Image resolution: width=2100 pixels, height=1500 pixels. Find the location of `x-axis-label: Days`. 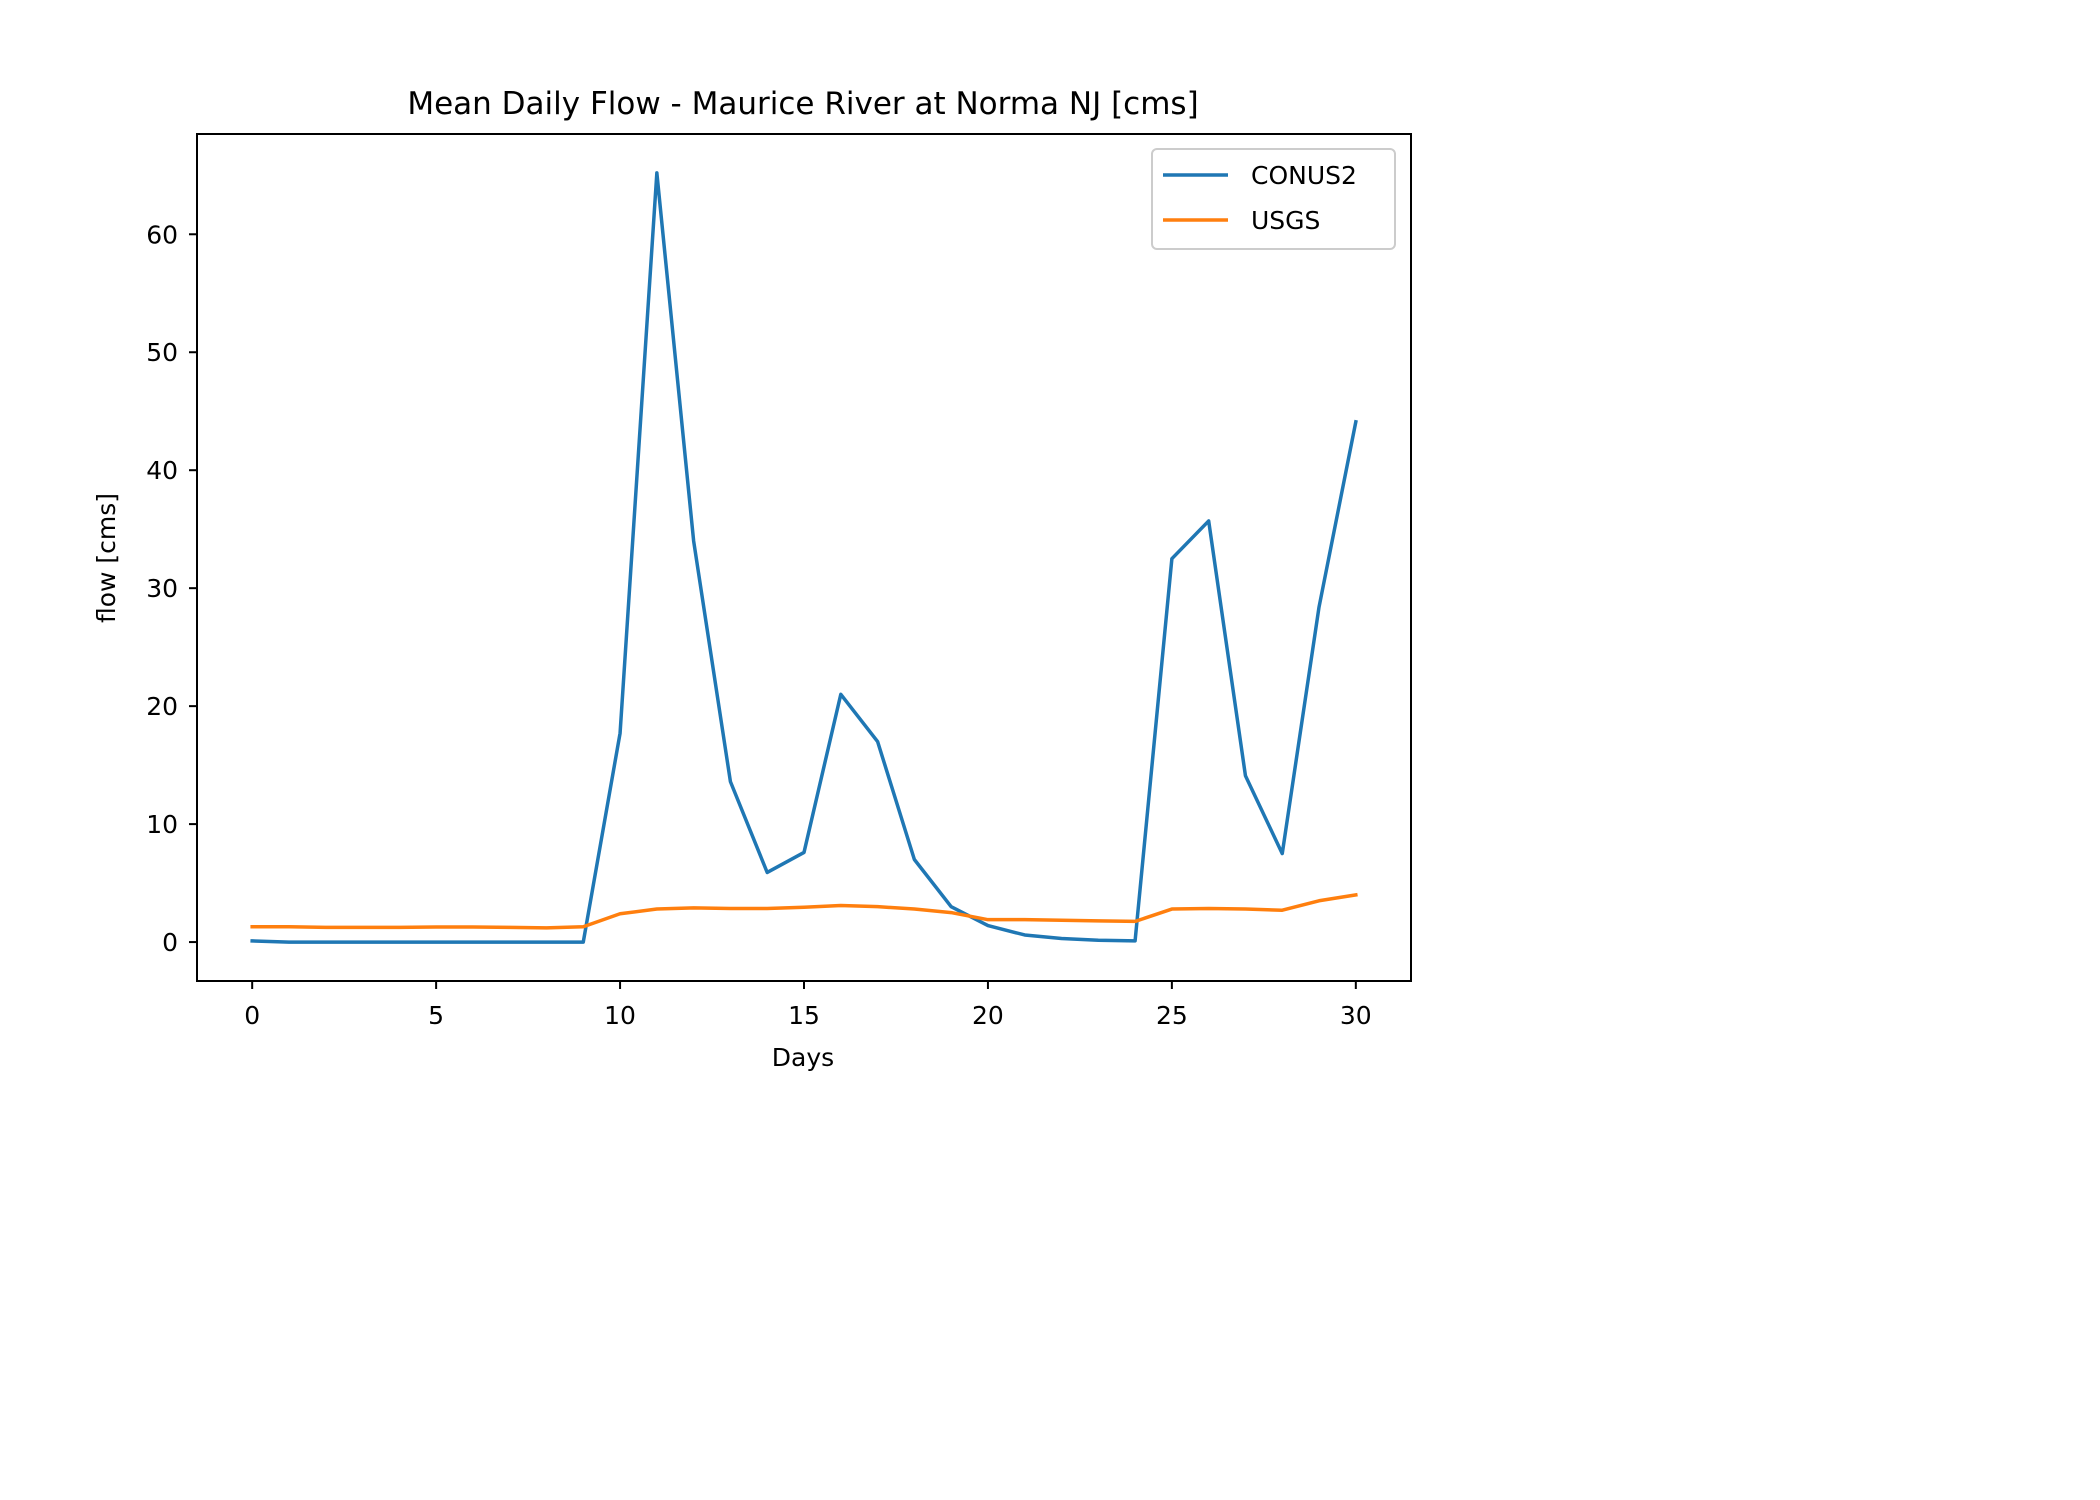

x-axis-label: Days is located at coordinates (803, 1057).